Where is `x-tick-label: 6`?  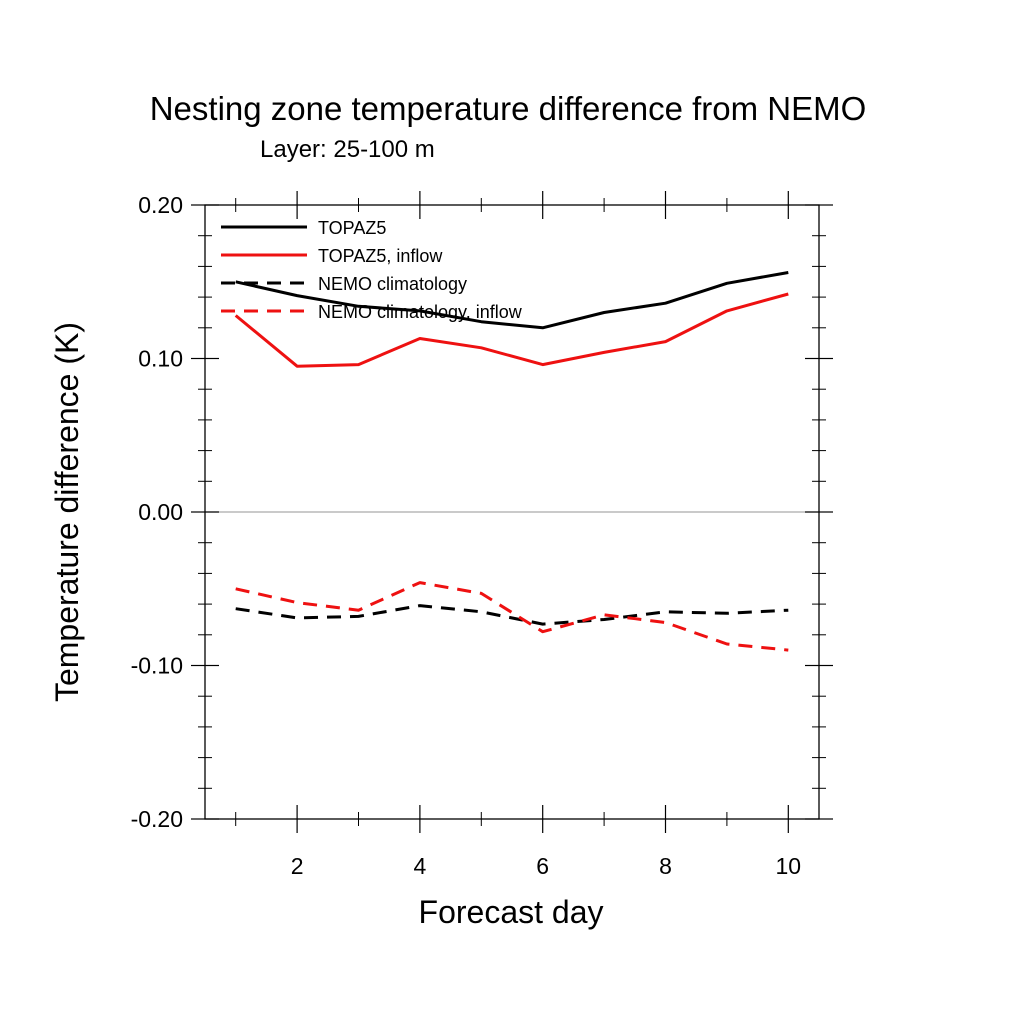
x-tick-label: 6 is located at coordinates (542, 866).